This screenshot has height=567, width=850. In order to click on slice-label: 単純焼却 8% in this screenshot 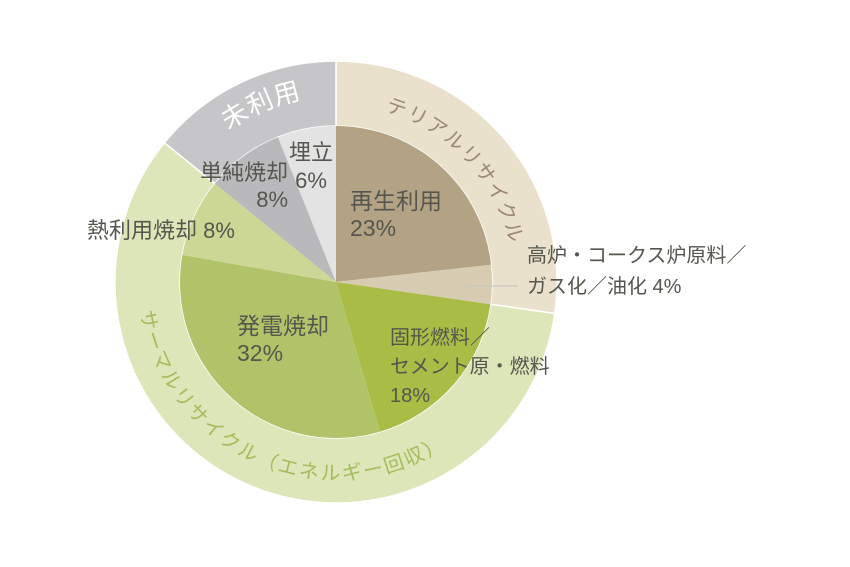, I will do `click(244, 186)`.